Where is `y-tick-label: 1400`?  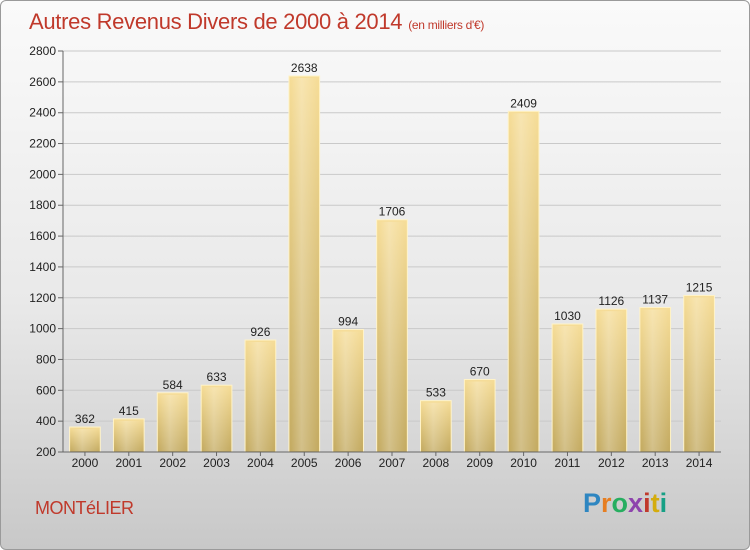 y-tick-label: 1400 is located at coordinates (42, 267).